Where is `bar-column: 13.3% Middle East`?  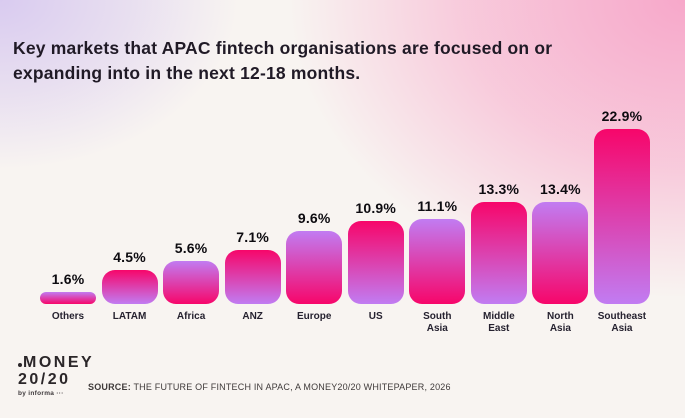
bar-column: 13.3% Middle East is located at coordinates (498, 259).